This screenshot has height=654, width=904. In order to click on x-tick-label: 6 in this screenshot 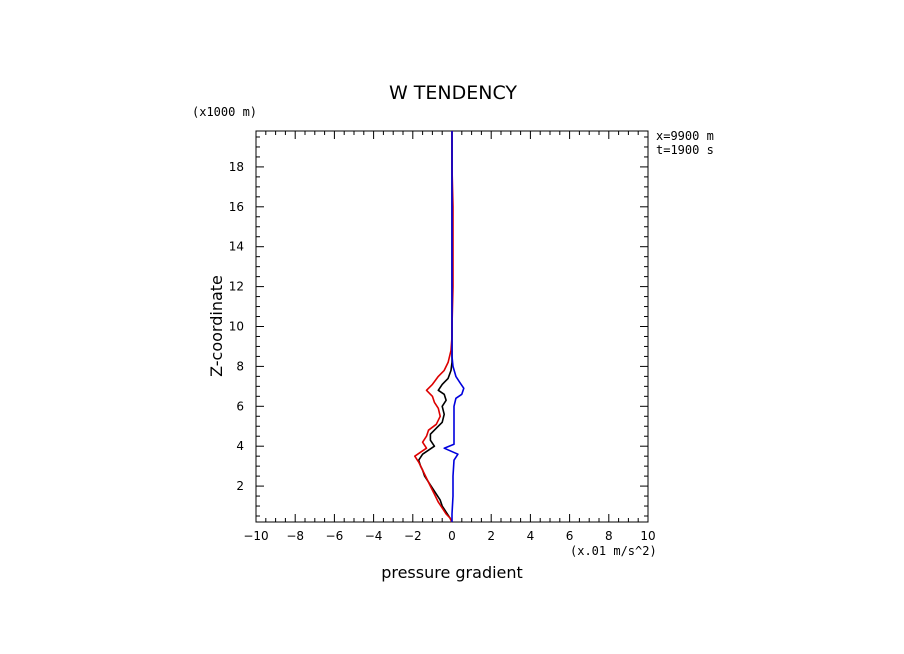, I will do `click(570, 536)`.